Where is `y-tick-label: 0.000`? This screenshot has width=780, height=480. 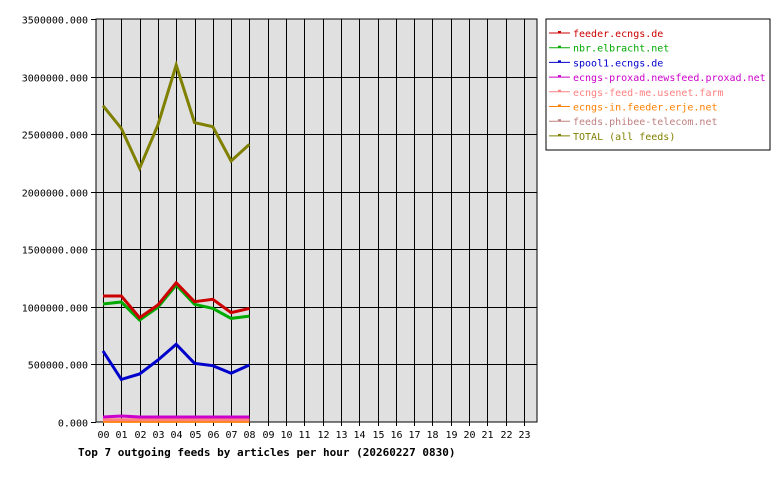
y-tick-label: 0.000 is located at coordinates (73, 424).